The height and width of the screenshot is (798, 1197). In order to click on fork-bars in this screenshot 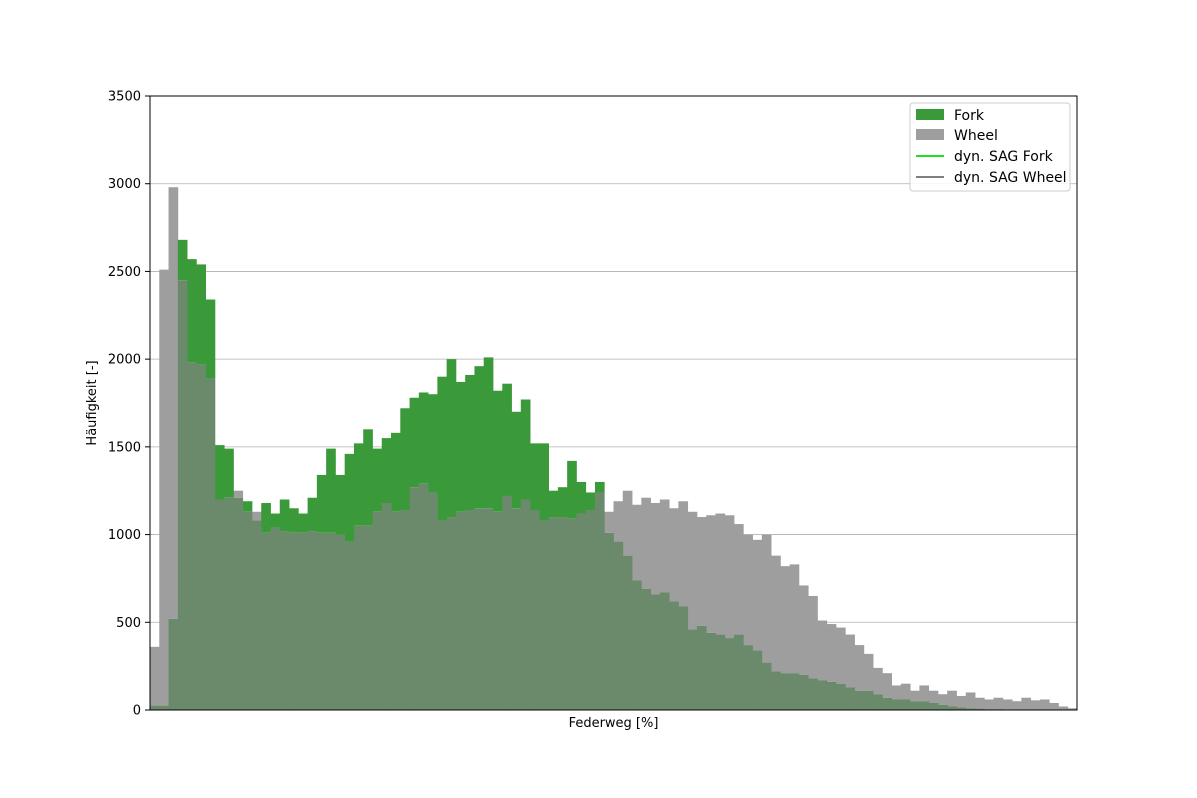, I will do `click(391, 390)`.